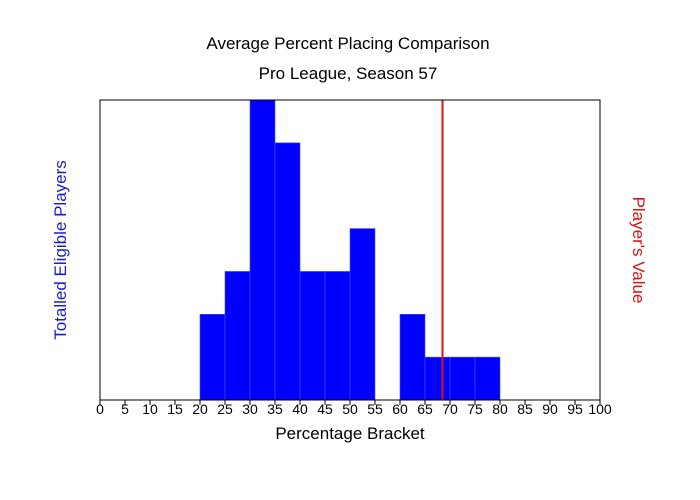  Describe the element at coordinates (525, 409) in the screenshot. I see `x-tick-label: 85` at that location.